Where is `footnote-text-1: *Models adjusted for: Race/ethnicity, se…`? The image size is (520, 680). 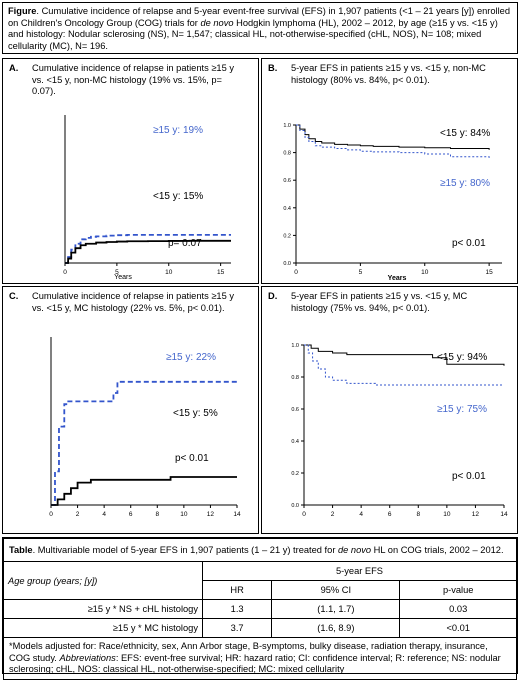 footnote-text-1: *Models adjusted for: Race/ethnicity, se… is located at coordinates (248, 652).